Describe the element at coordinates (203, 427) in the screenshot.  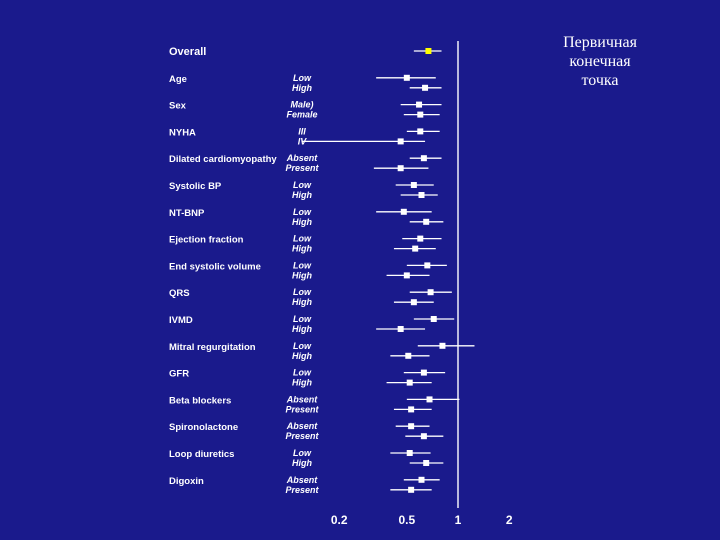
I see `subgroup-name: Spironolactone` at that location.